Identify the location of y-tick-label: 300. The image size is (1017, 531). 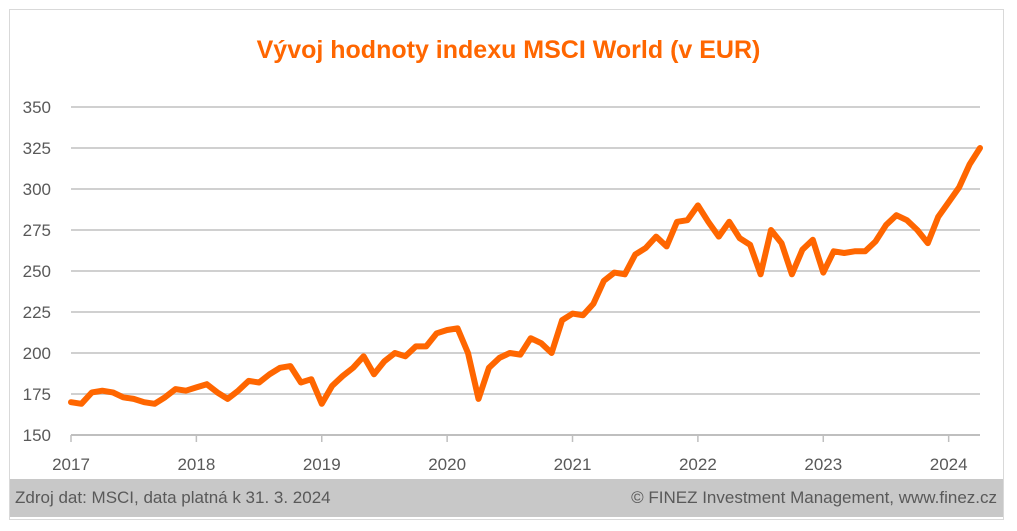
(37, 189).